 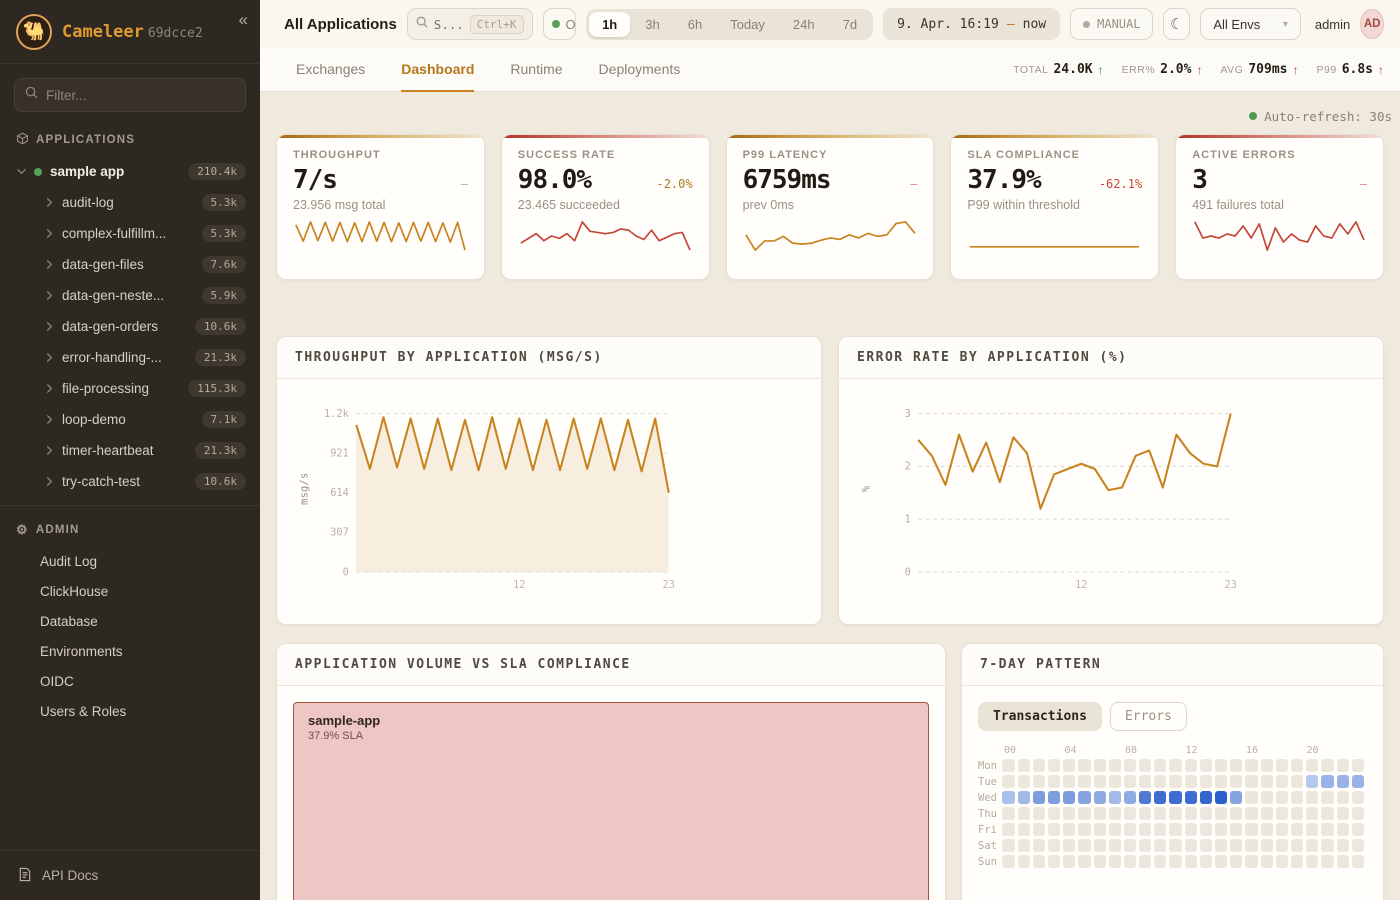 What do you see at coordinates (130, 264) in the screenshot?
I see `sidebar-item-data-gen-files: data-gen-files 7.6k` at bounding box center [130, 264].